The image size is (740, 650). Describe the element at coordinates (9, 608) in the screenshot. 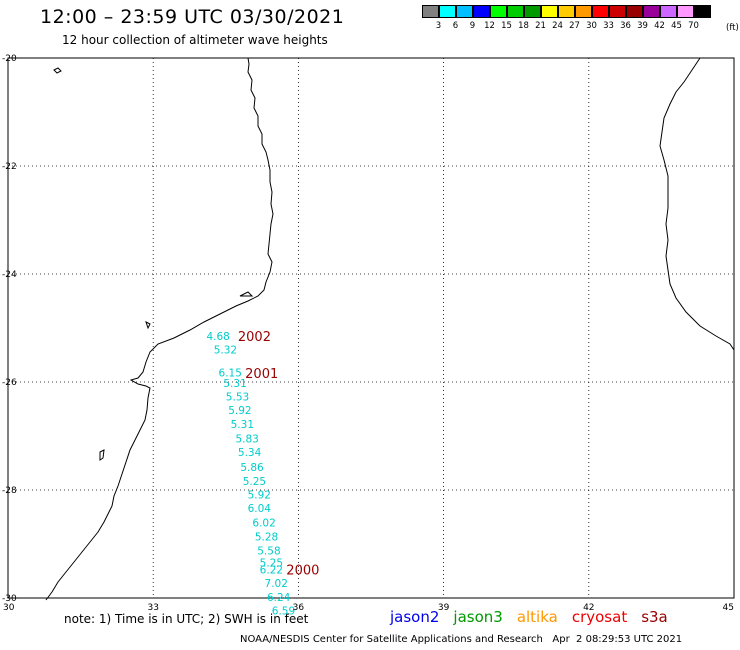

I see `lon-label: 30` at that location.